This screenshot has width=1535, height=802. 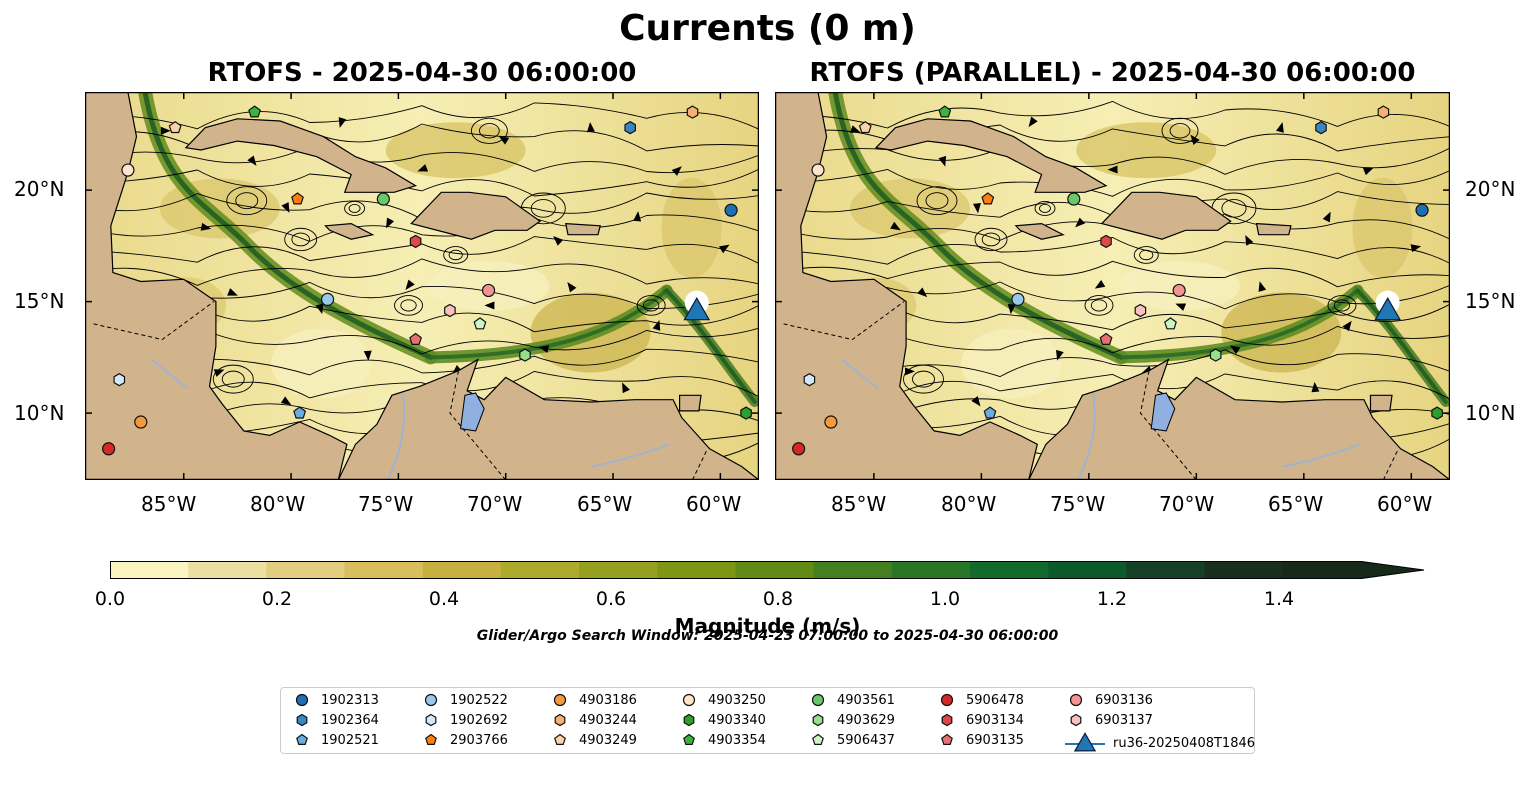 I want to click on legend-item: 4903244, so click(x=593, y=720).